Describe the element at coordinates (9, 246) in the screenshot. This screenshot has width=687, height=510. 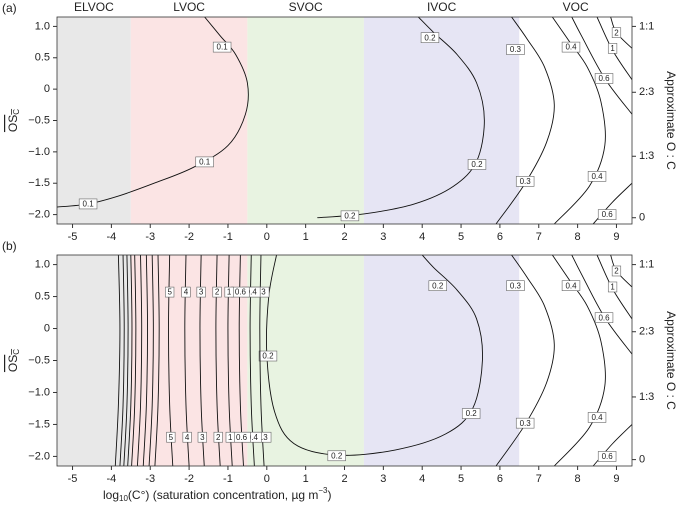
I see `panel-label: (b)` at that location.